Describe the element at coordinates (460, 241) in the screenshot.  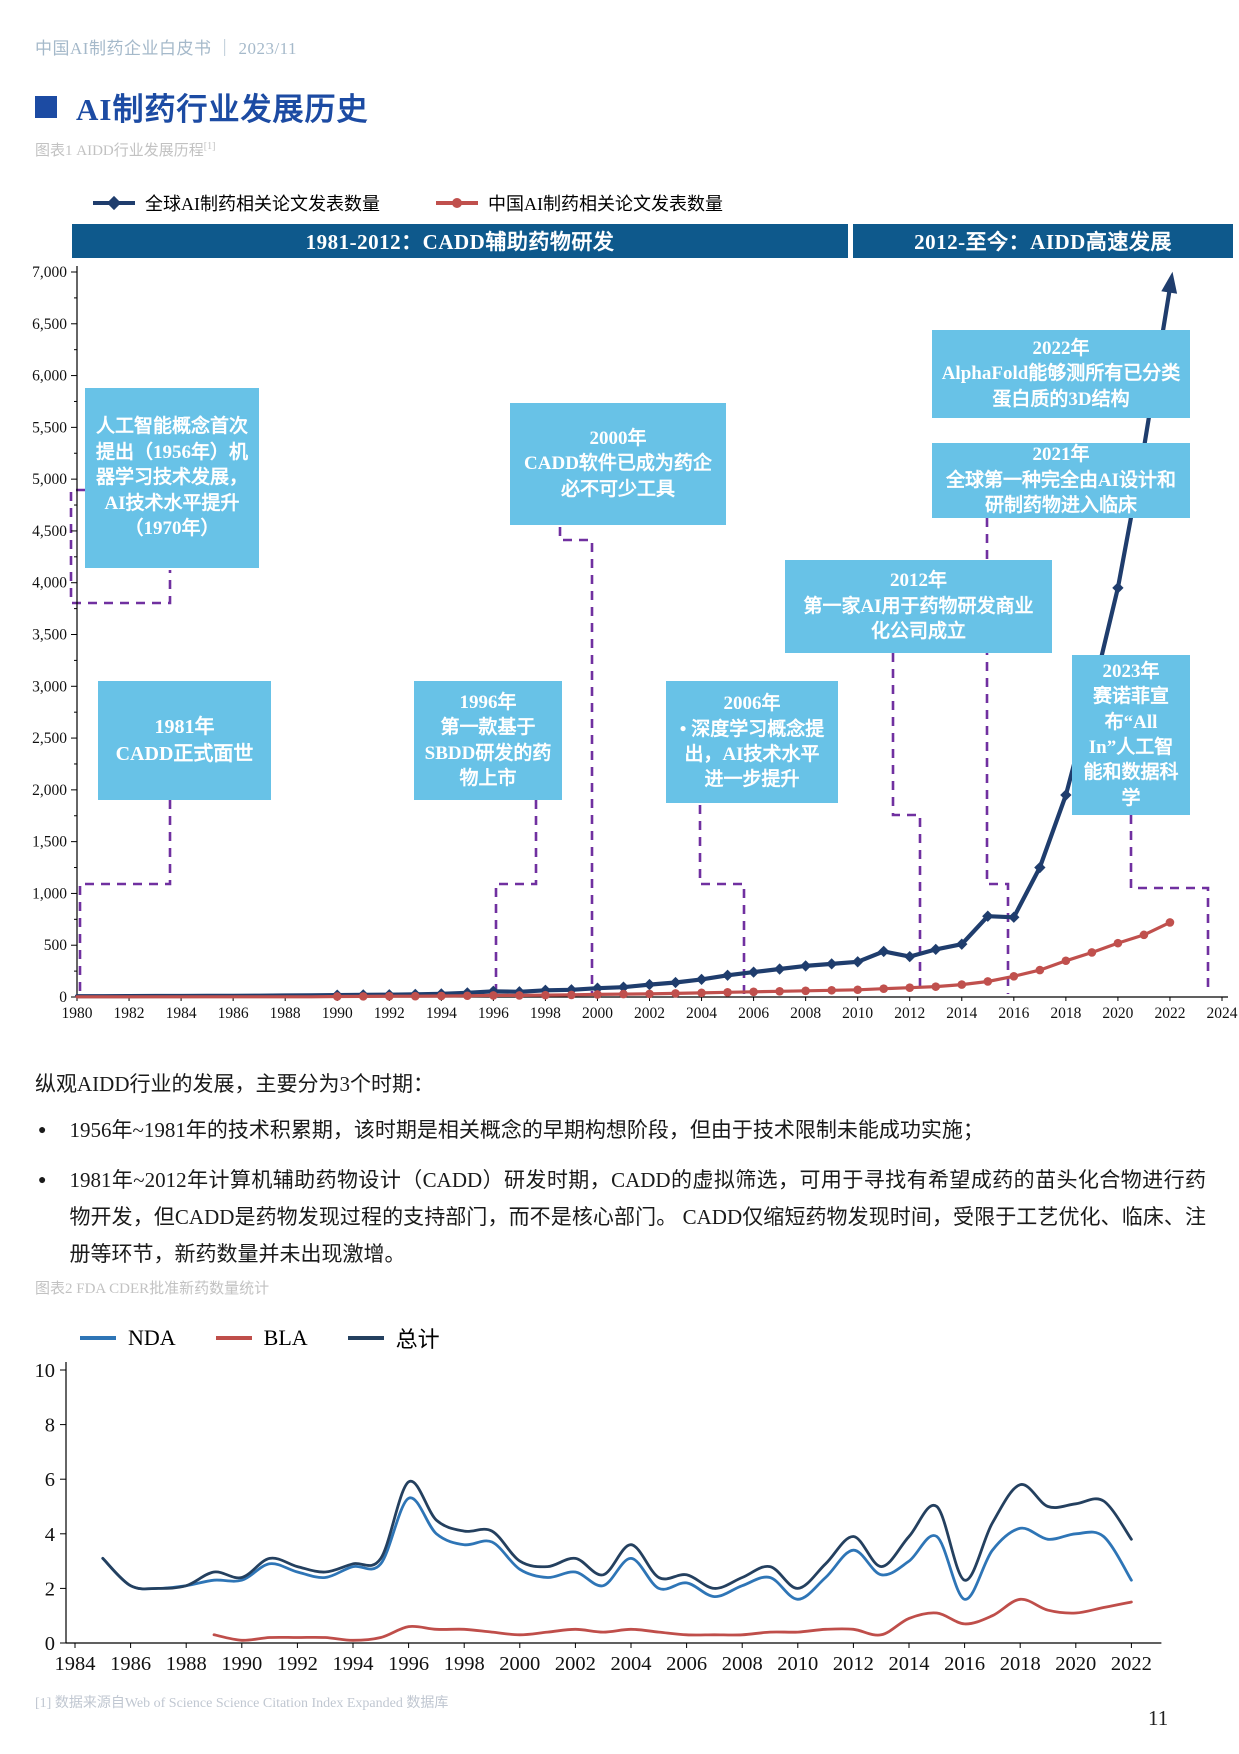
I see `era-banner-cadd: 1981-2012：CADD辅助药物研发` at that location.